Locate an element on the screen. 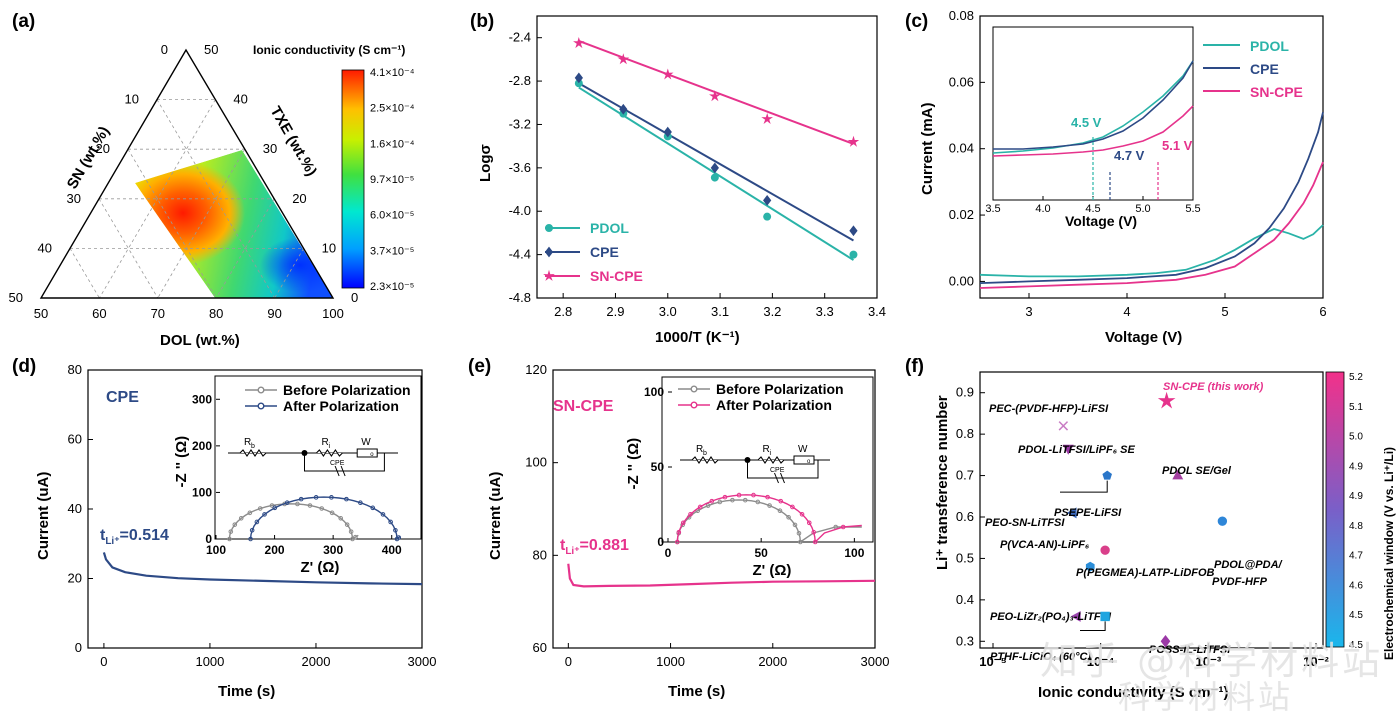  plot-c-frame is located at coordinates (1151, 157).